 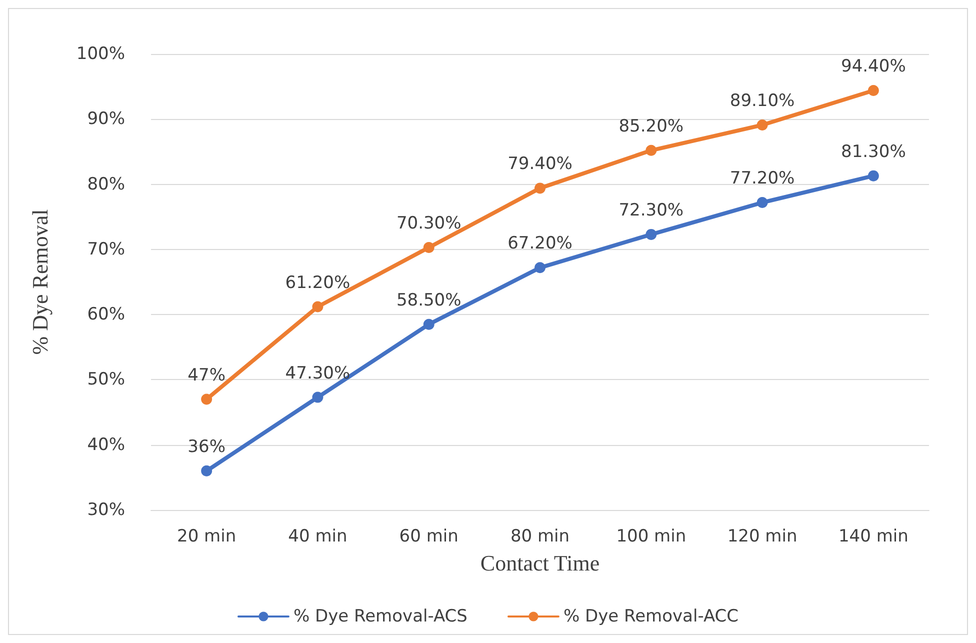 What do you see at coordinates (651, 126) in the screenshot?
I see `data-label: 85.20%` at bounding box center [651, 126].